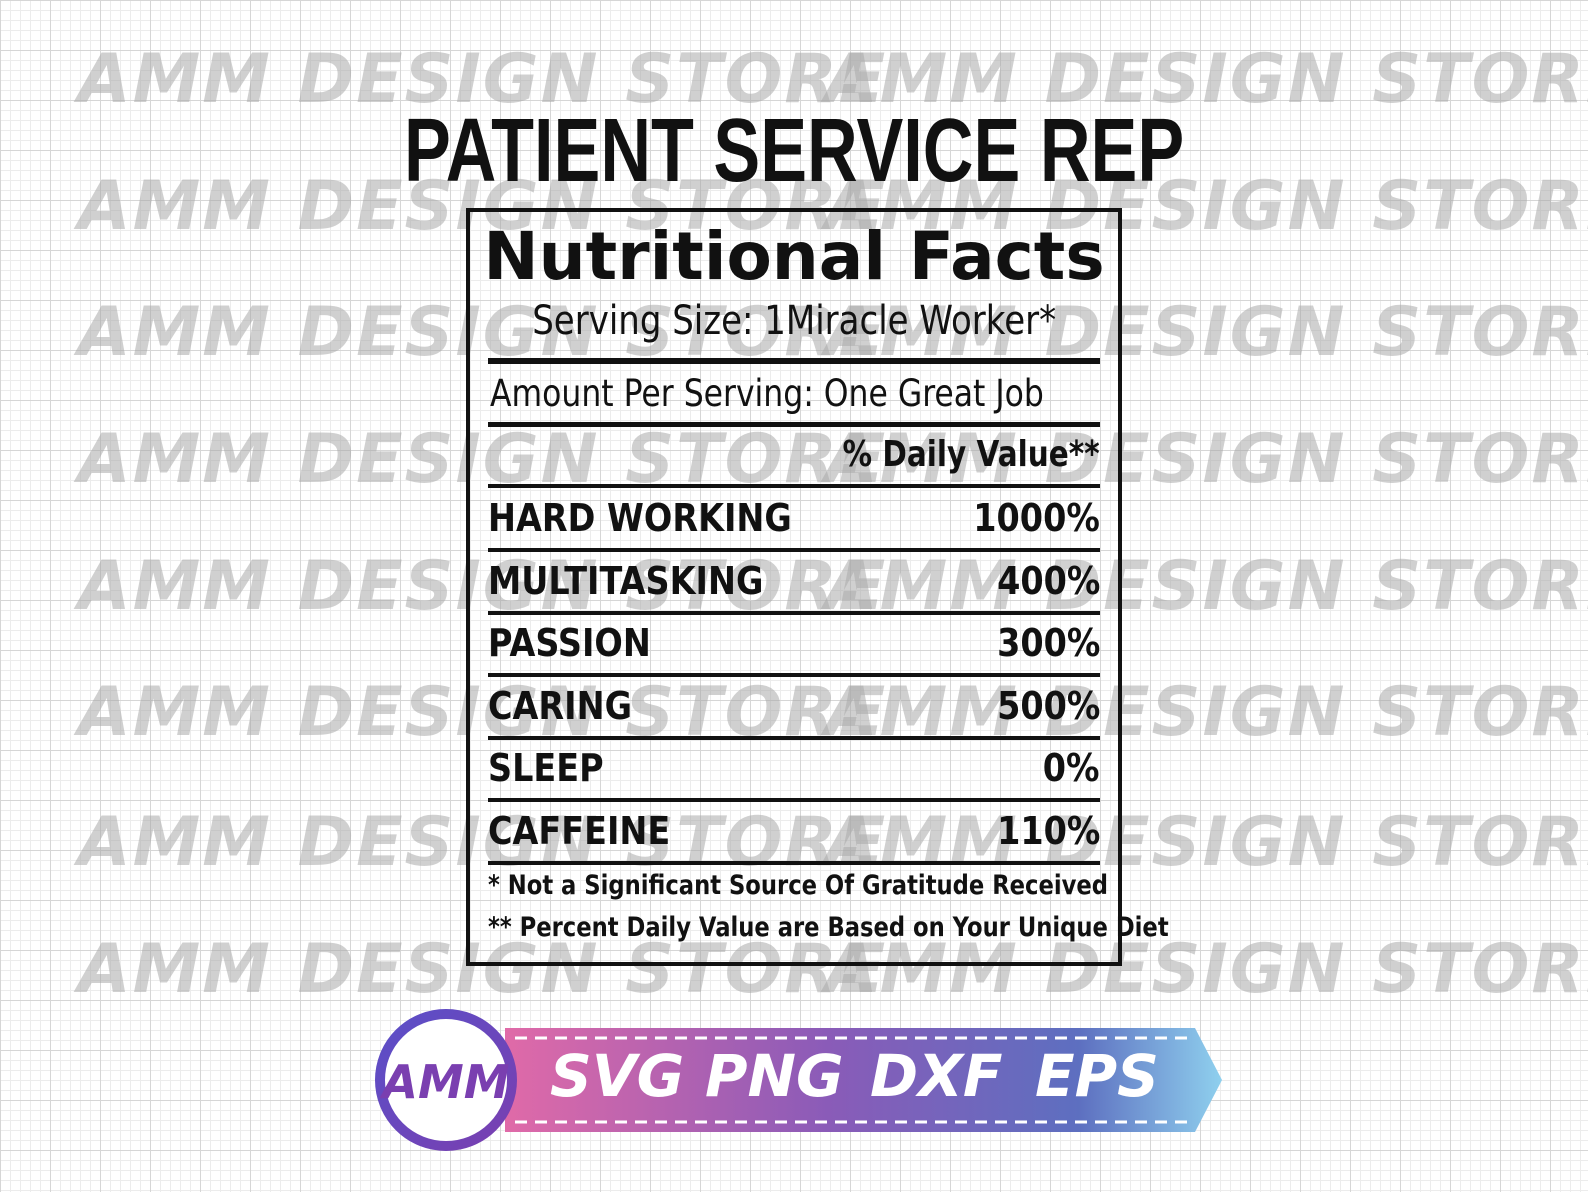 Image resolution: width=1588 pixels, height=1192 pixels. I want to click on header: PATIENT SERVICE REP, so click(794, 151).